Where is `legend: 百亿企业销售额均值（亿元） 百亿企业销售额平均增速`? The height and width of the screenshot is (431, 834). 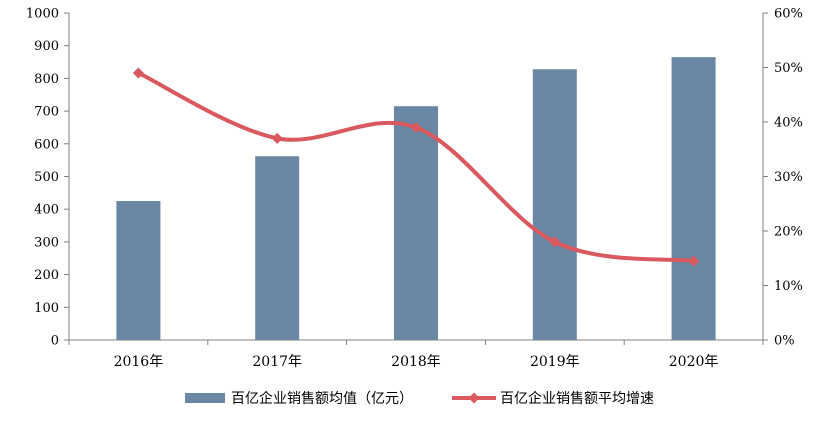 legend: 百亿企业销售额均值（亿元） 百亿企业销售额平均增速 is located at coordinates (419, 398).